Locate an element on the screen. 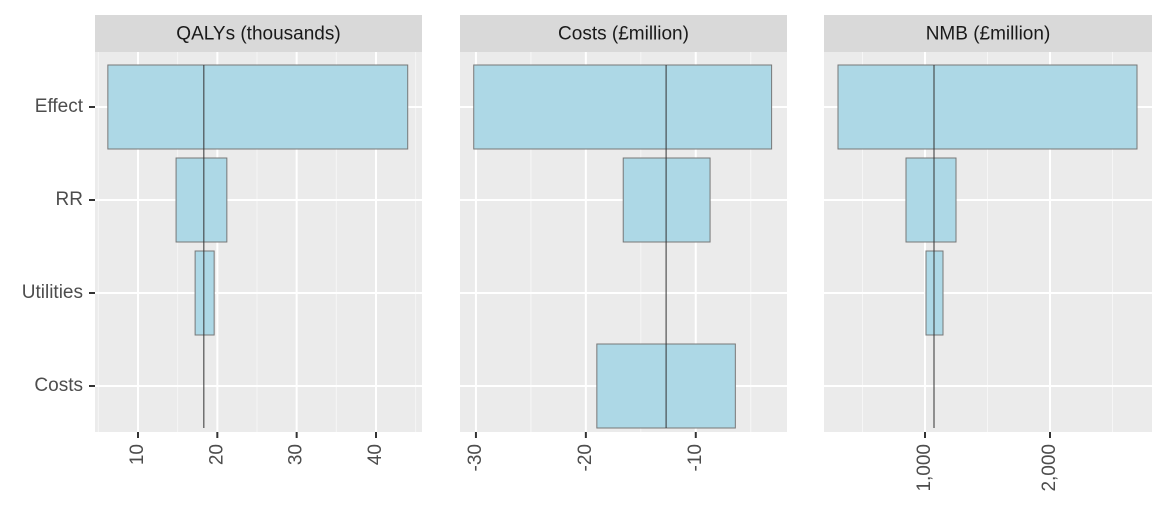 The height and width of the screenshot is (511, 1152). panel-title: Costs (£million) is located at coordinates (623, 34).